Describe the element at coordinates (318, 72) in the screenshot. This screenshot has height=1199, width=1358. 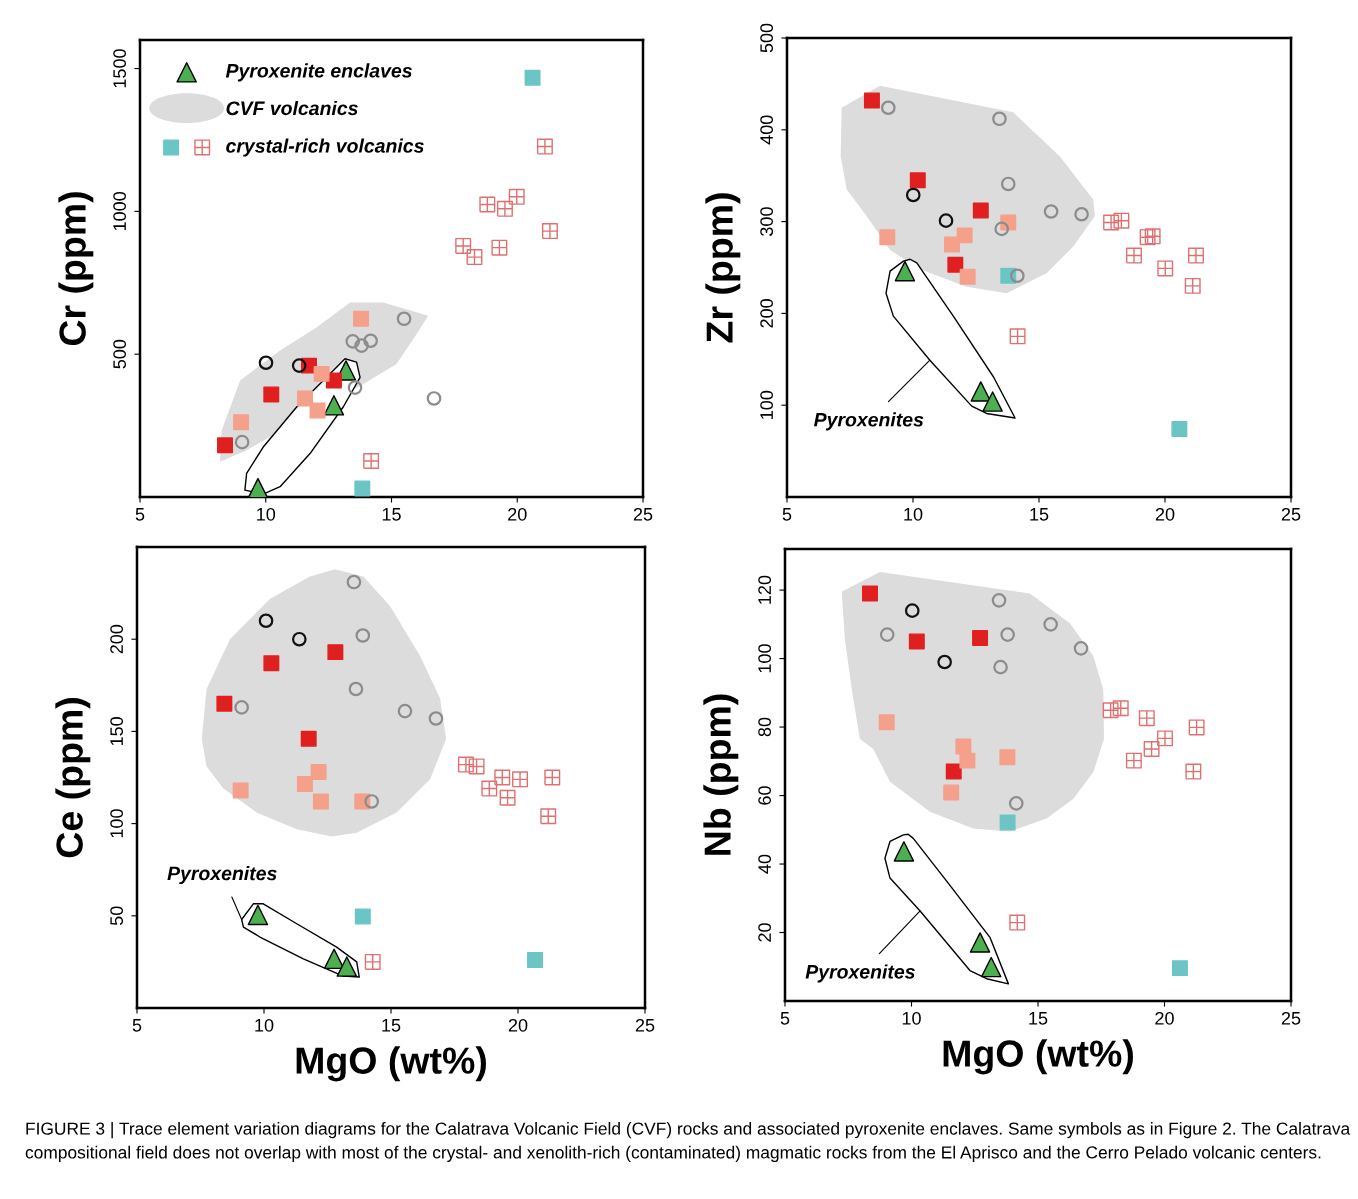
I see `legend-label: Pyroxenite enclaves` at that location.